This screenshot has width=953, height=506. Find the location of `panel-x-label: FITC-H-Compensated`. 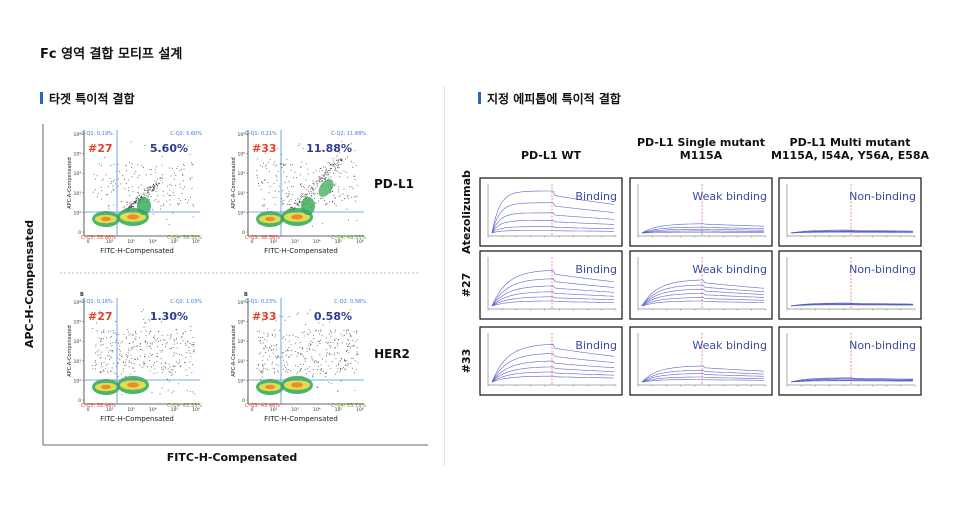

panel-x-label: FITC-H-Compensated is located at coordinates (137, 419).